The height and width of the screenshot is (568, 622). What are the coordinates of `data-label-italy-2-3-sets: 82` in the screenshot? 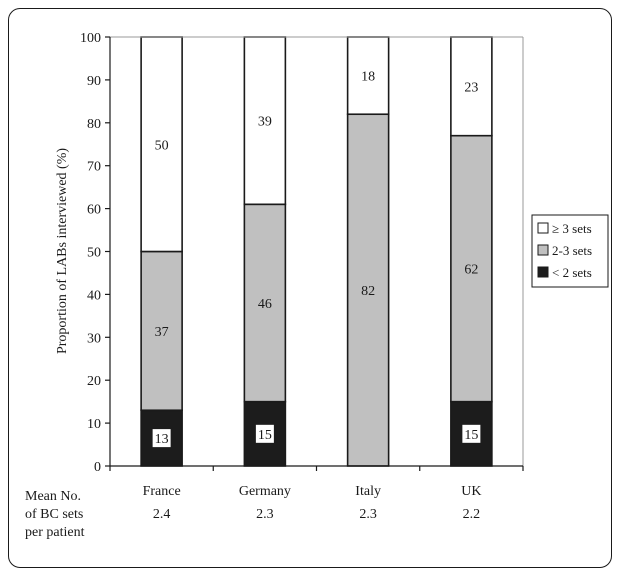 It's located at (368, 291).